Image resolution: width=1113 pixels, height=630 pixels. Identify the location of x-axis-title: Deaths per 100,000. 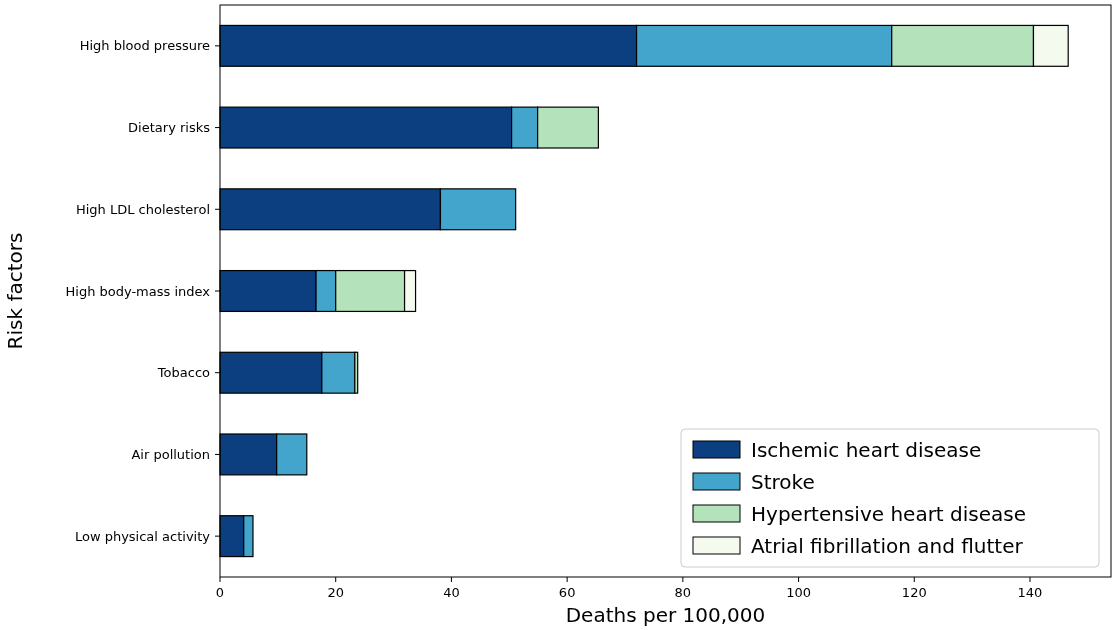
(665, 615).